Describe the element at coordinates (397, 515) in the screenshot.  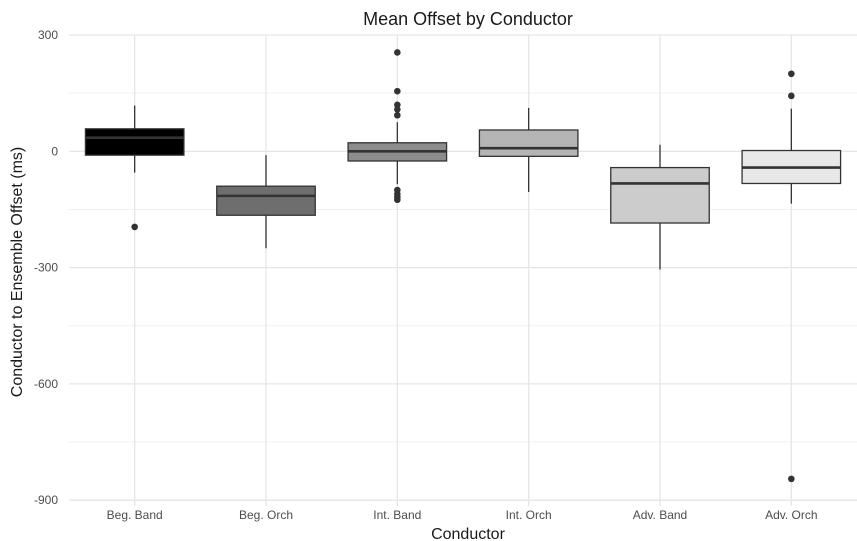
I see `x-tick-label: Int. Band` at that location.